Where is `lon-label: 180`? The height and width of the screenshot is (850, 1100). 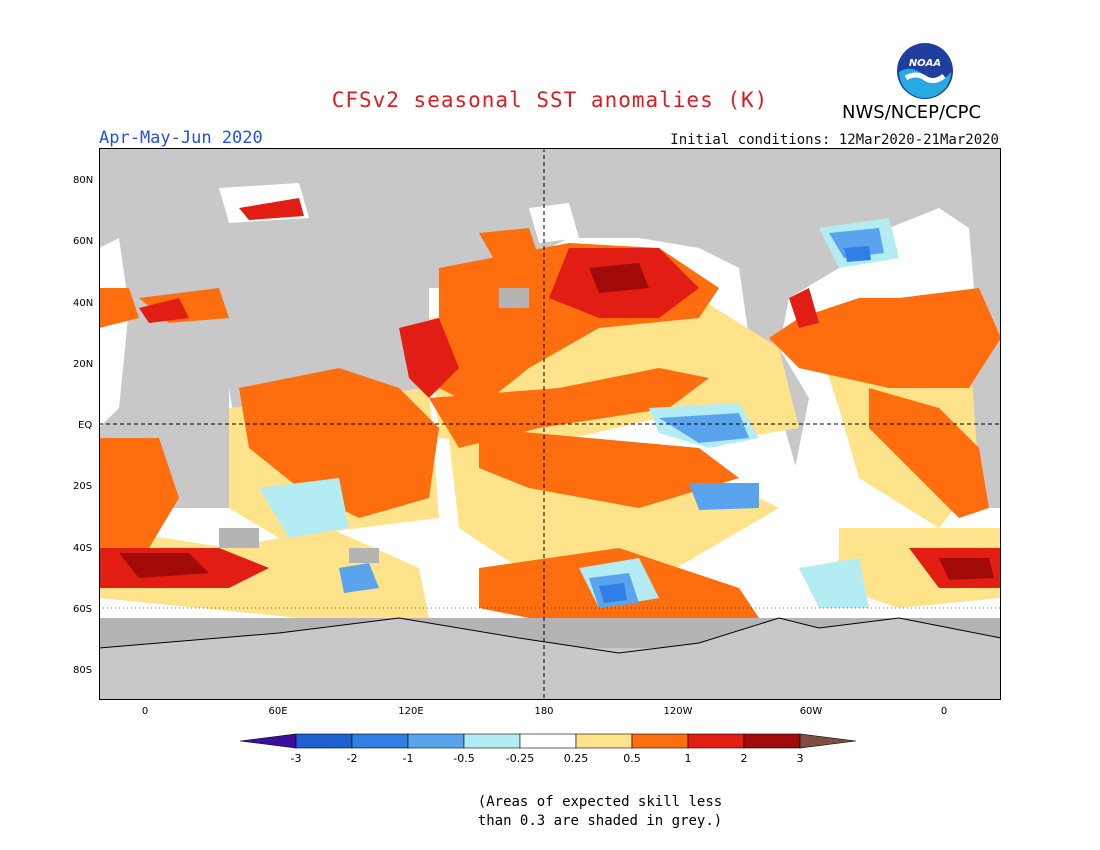 lon-label: 180 is located at coordinates (544, 711).